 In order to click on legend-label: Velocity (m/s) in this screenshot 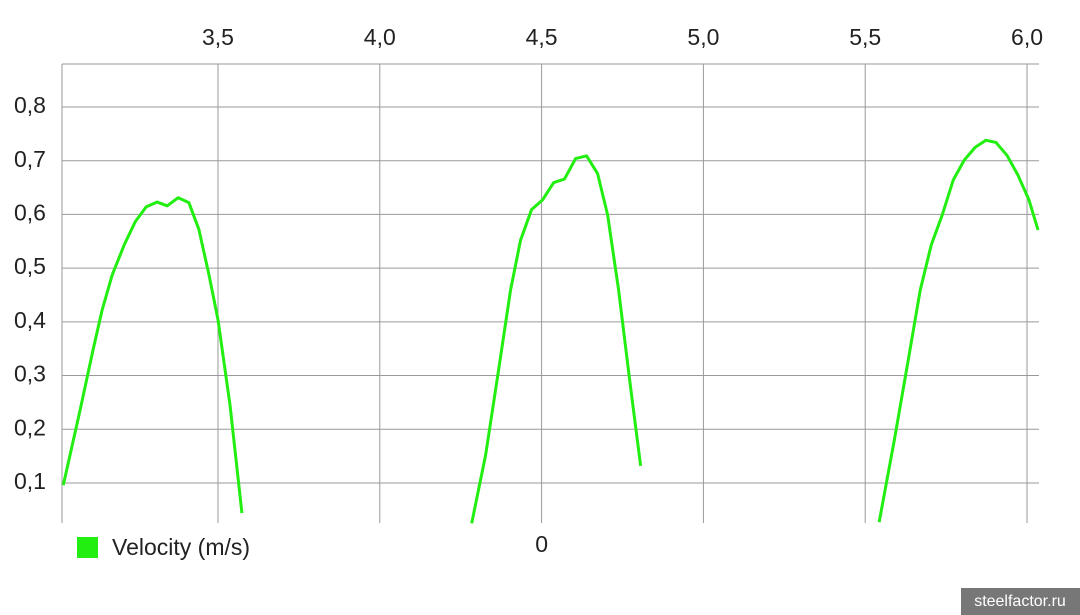, I will do `click(181, 547)`.